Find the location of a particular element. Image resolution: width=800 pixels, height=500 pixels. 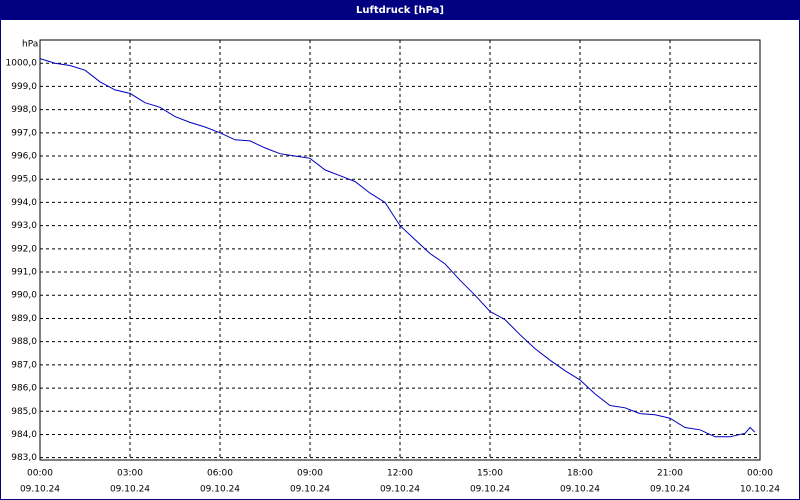

x-tick-label: 06:00 is located at coordinates (220, 474).